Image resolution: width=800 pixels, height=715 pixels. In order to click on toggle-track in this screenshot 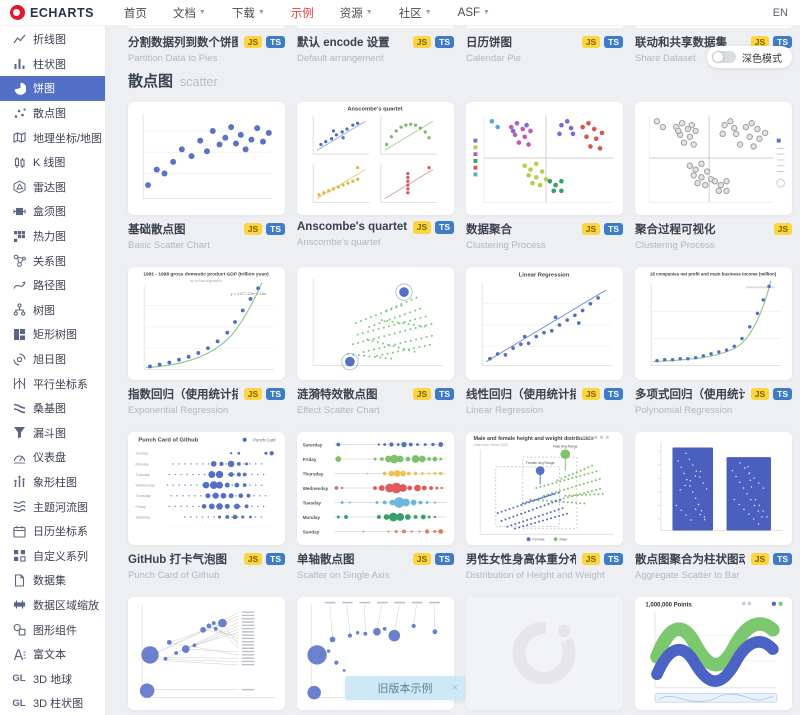, I will do `click(724, 57)`.